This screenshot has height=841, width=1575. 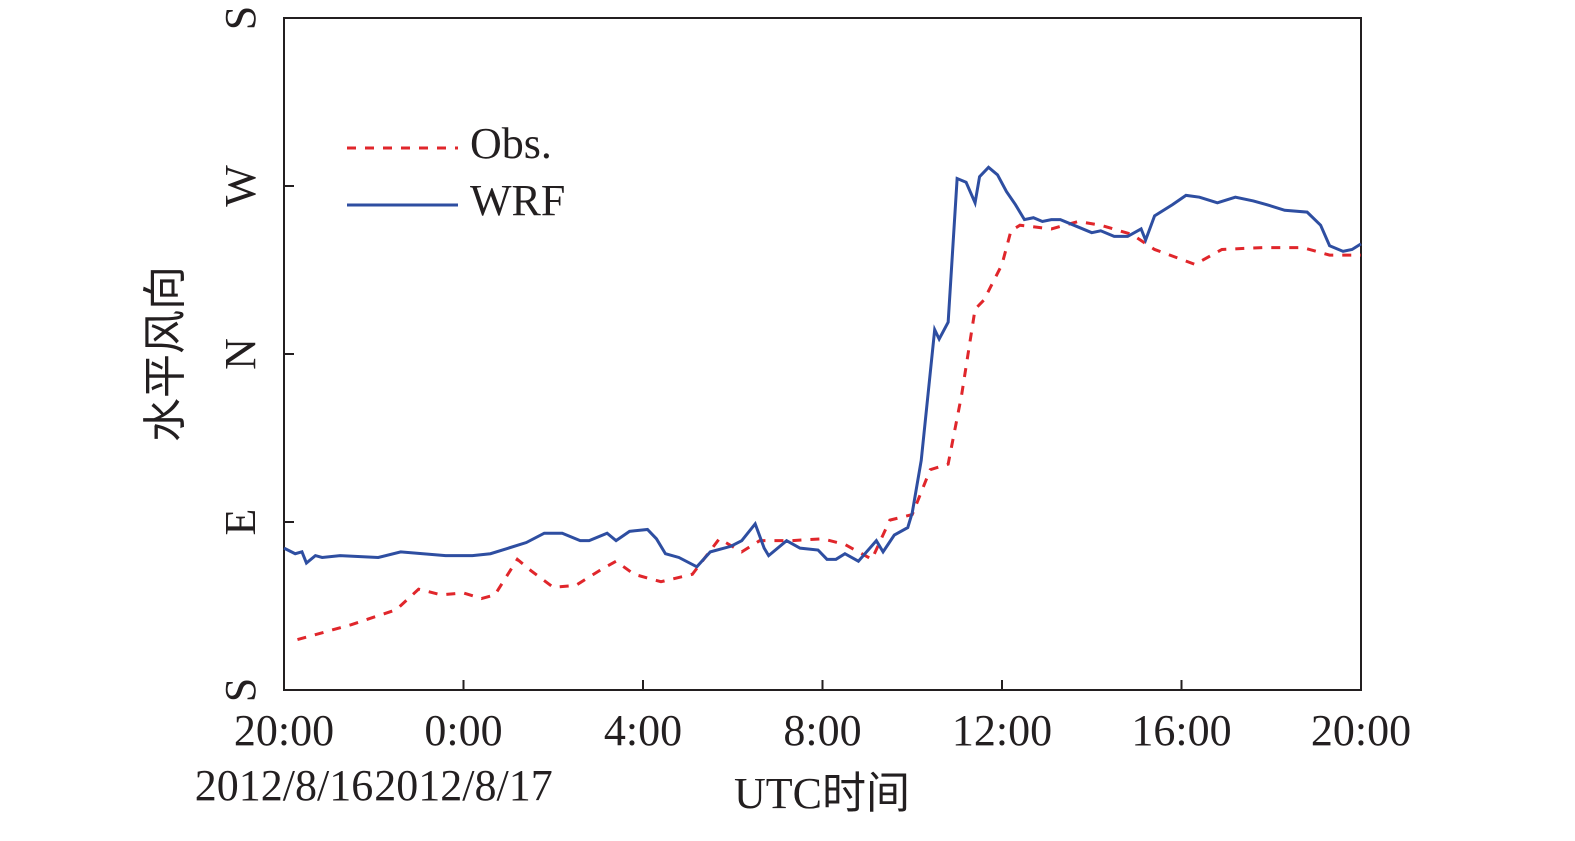 I want to click on date-label: 2012/8/16, so click(x=284, y=785).